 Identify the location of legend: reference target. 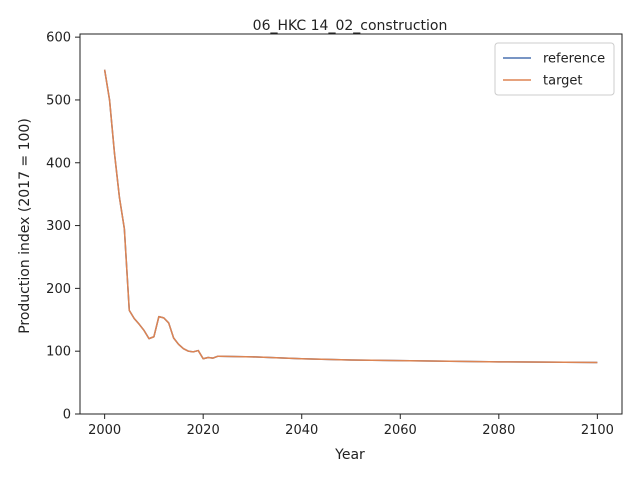
(554, 69).